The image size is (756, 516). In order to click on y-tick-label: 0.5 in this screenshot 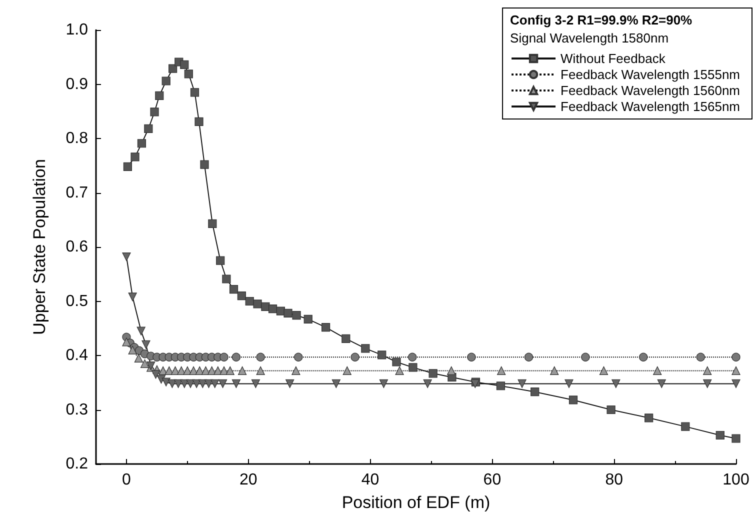, I will do `click(77, 301)`.